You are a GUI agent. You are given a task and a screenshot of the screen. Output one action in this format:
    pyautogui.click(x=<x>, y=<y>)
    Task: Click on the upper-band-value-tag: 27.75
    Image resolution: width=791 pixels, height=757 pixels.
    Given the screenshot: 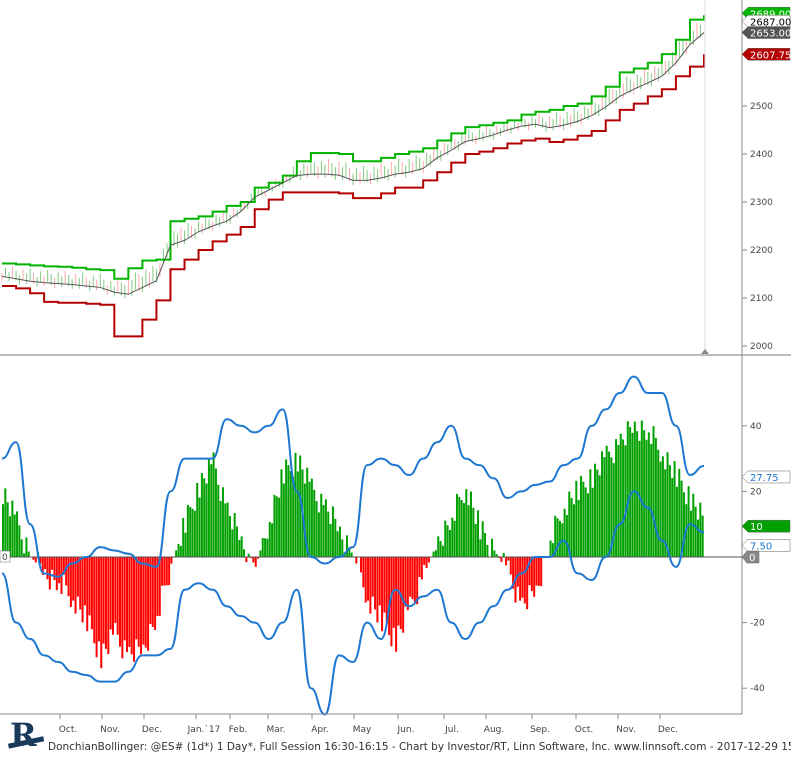 What is the action you would take?
    pyautogui.click(x=766, y=477)
    